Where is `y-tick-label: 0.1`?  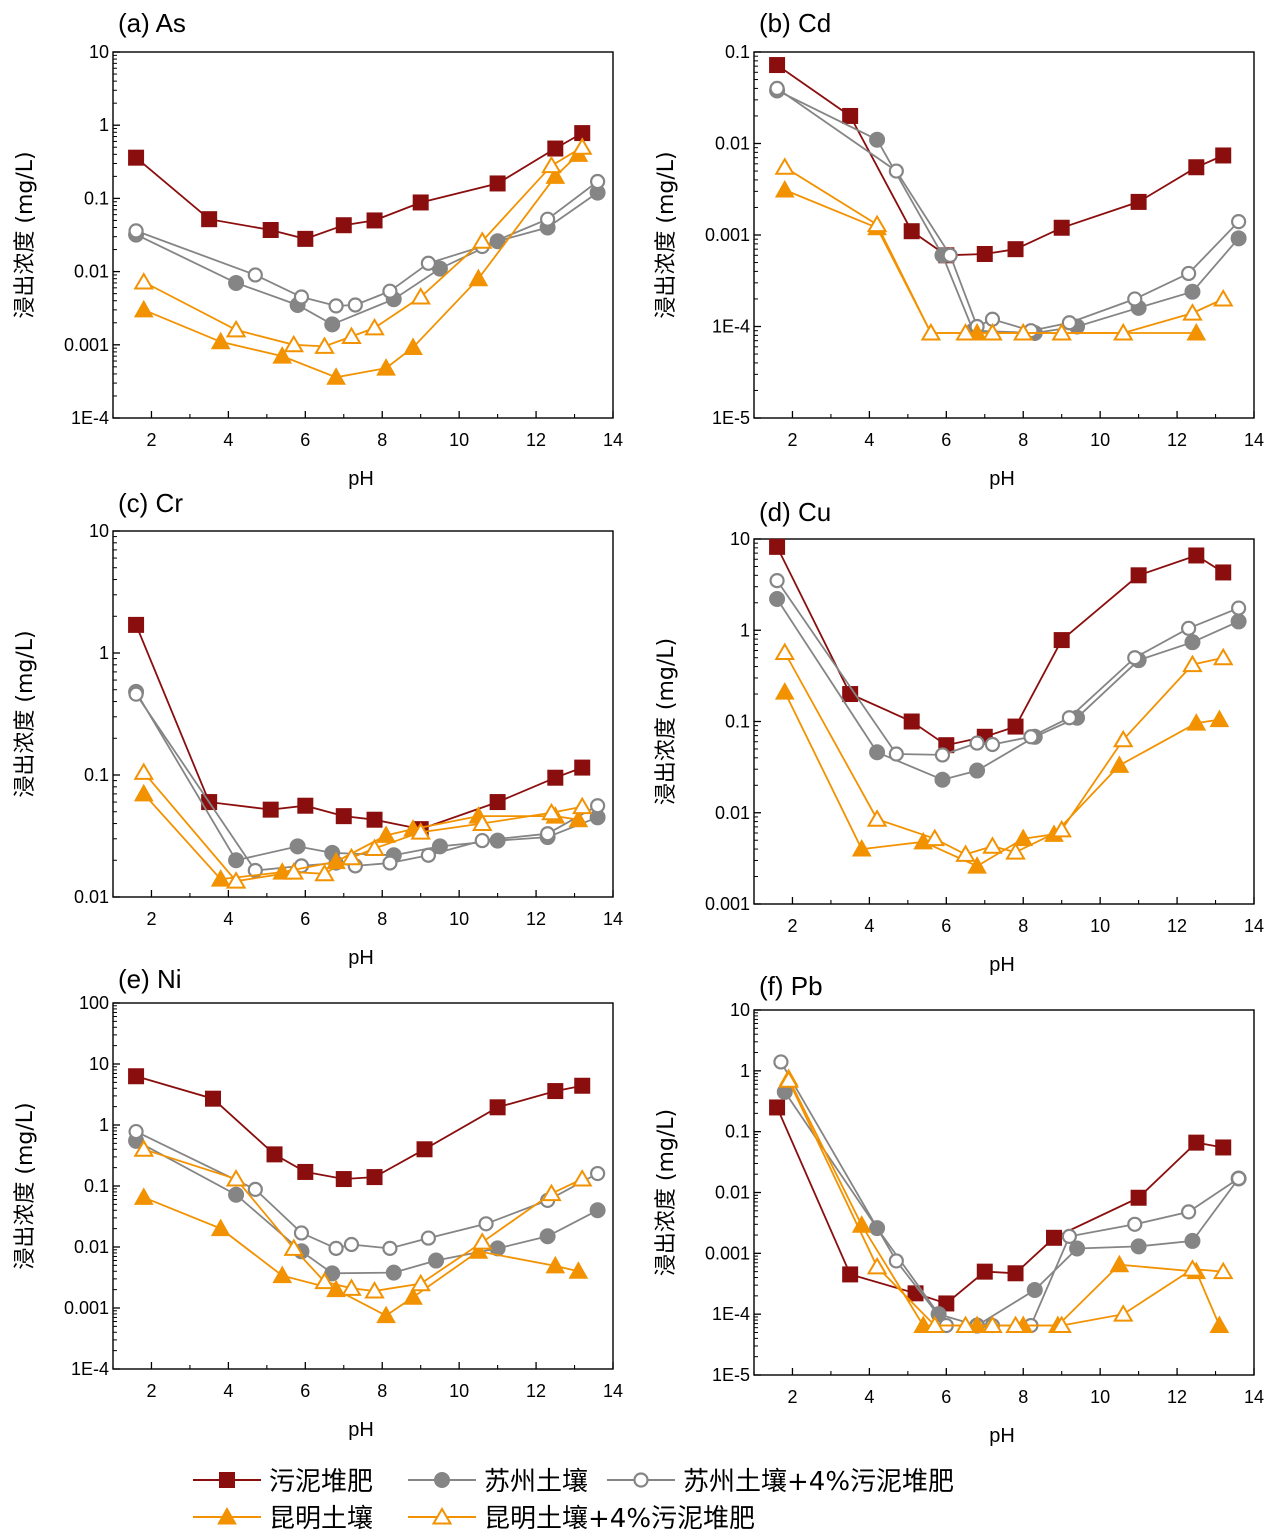
y-tick-label: 0.1 is located at coordinates (737, 722).